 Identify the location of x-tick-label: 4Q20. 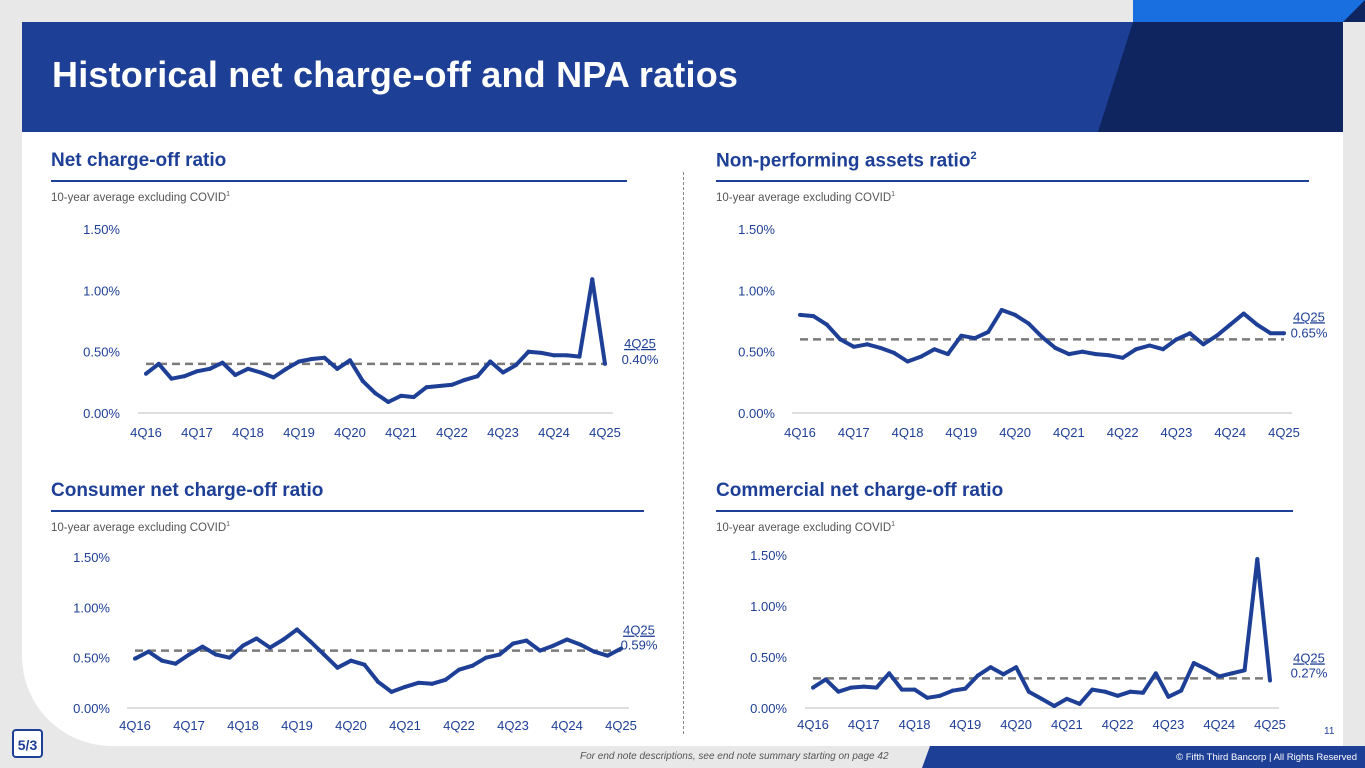
(351, 725).